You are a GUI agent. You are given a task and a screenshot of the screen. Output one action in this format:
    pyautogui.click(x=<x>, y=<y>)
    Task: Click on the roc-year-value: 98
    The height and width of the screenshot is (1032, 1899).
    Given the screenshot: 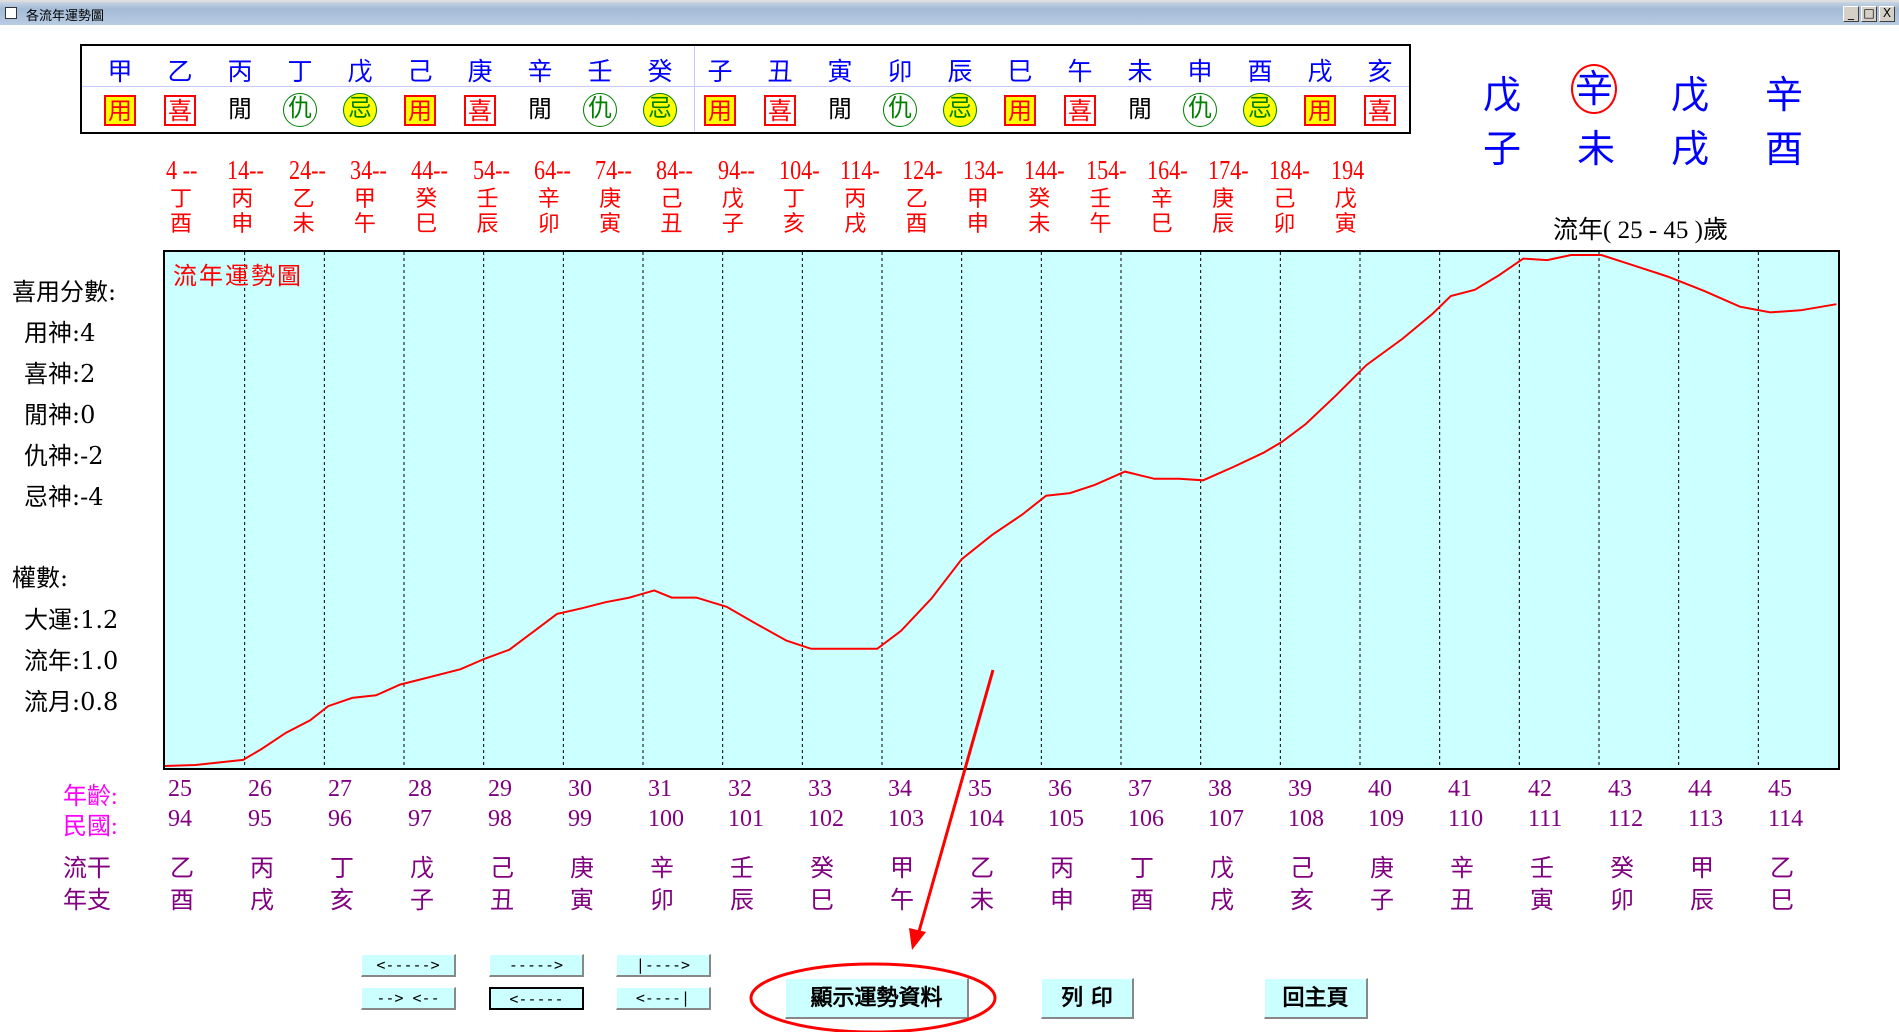 What is the action you would take?
    pyautogui.click(x=500, y=819)
    